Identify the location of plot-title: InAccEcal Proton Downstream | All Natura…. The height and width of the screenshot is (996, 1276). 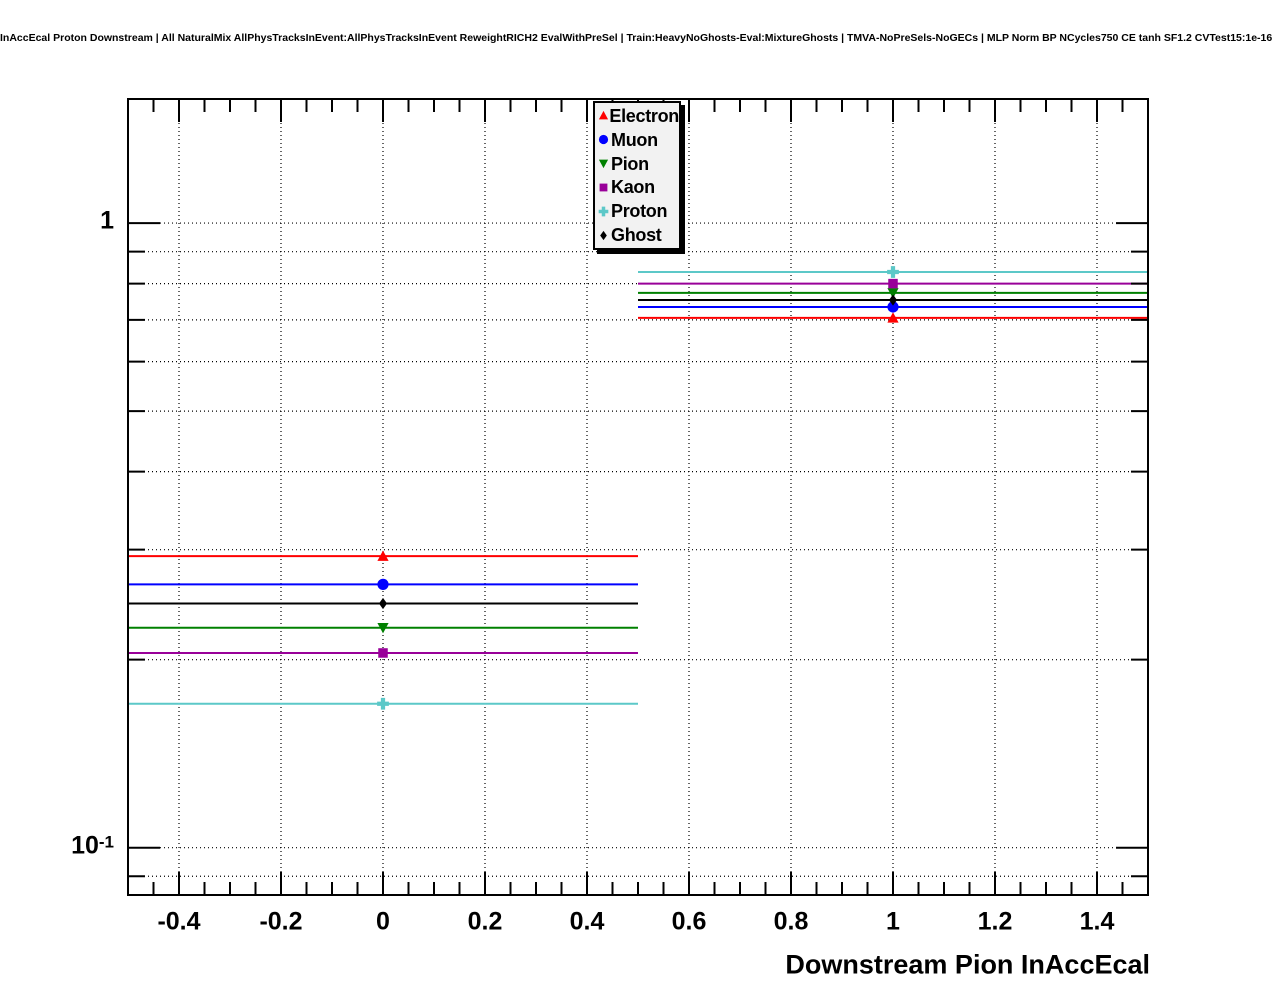
(638, 38).